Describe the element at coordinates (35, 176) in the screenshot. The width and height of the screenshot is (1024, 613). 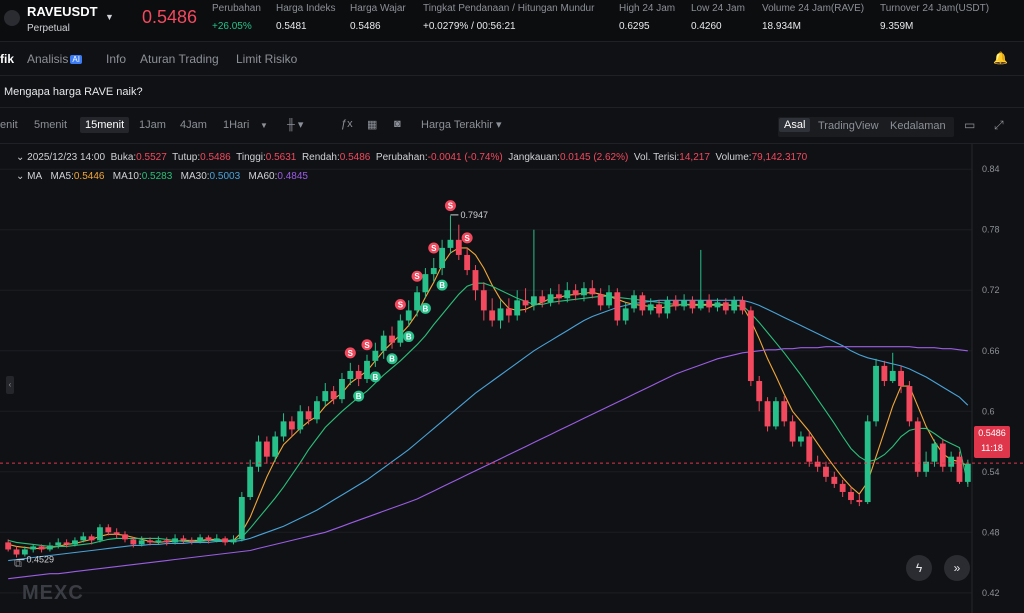
I see `ma-label: MA` at that location.